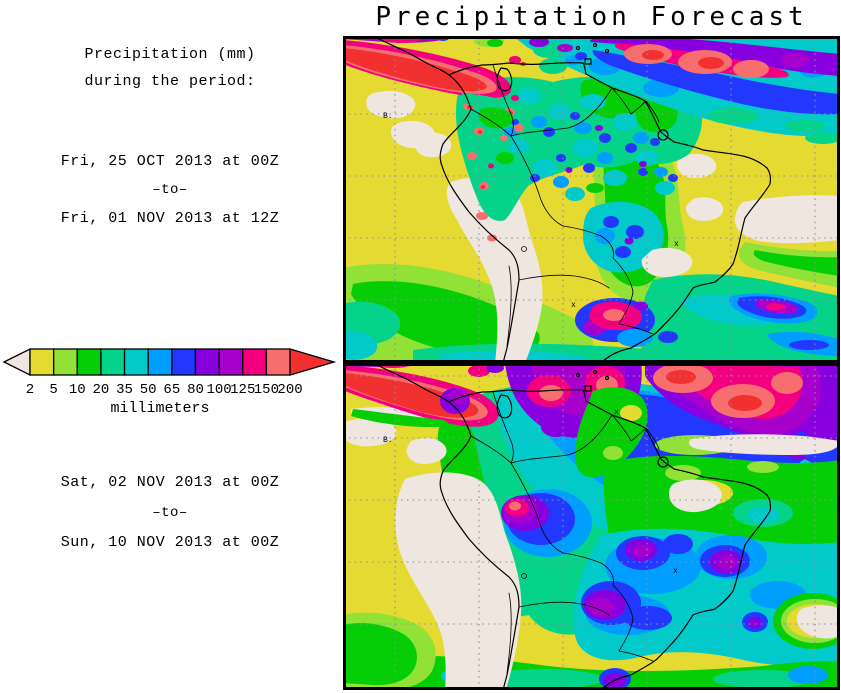  What do you see at coordinates (389, 651) in the screenshot?
I see `p2-southwest-greens` at bounding box center [389, 651].